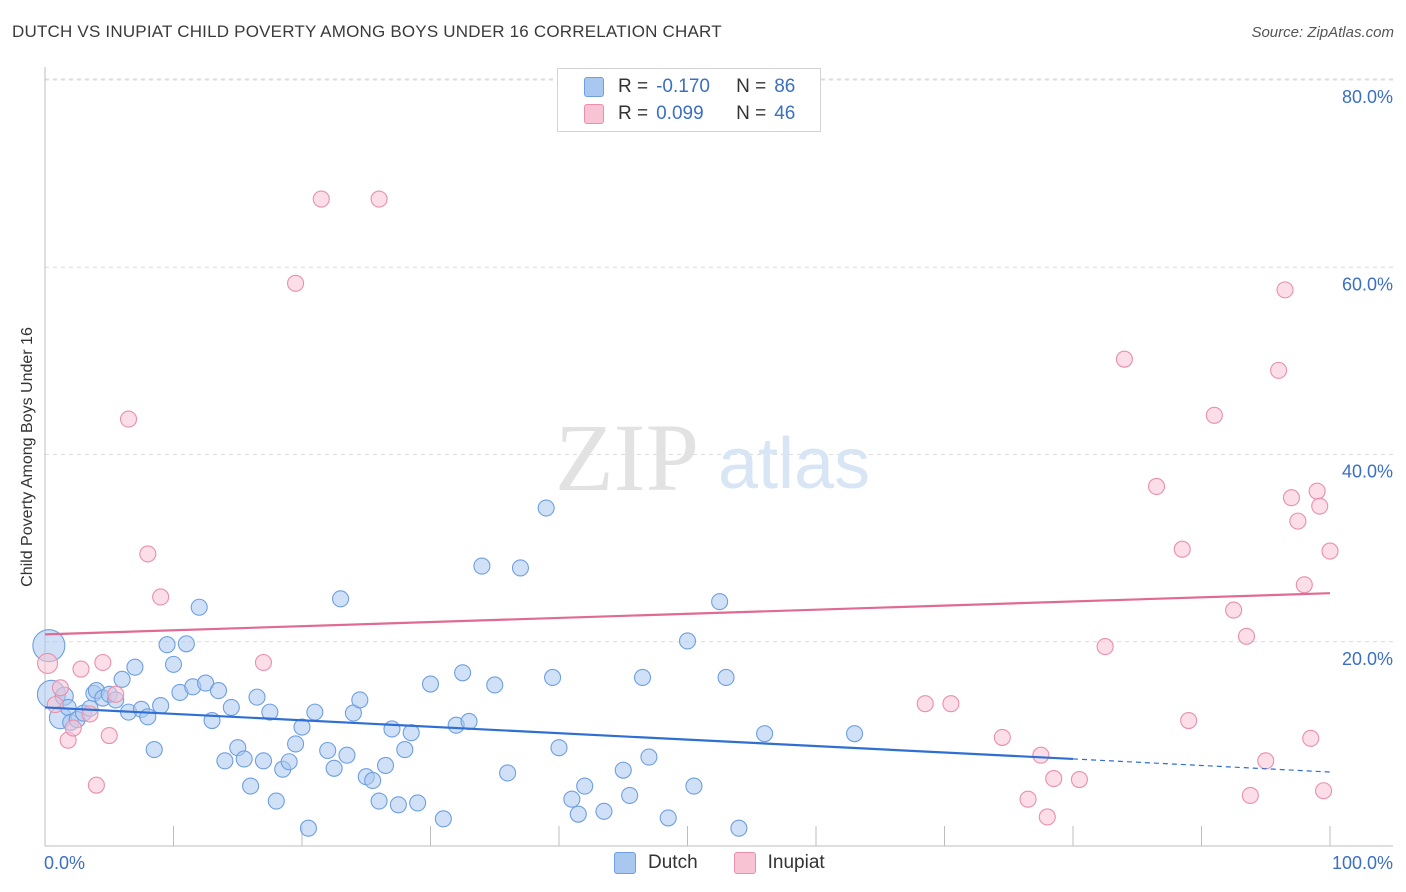 This screenshot has width=1406, height=892. I want to click on legend-row-inupiat: R = 0.099 N = 46, so click(689, 114).